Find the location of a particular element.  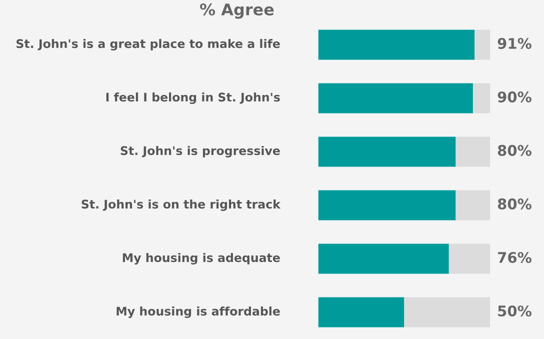

y-tick-label: St. John's is on the right track is located at coordinates (181, 205).